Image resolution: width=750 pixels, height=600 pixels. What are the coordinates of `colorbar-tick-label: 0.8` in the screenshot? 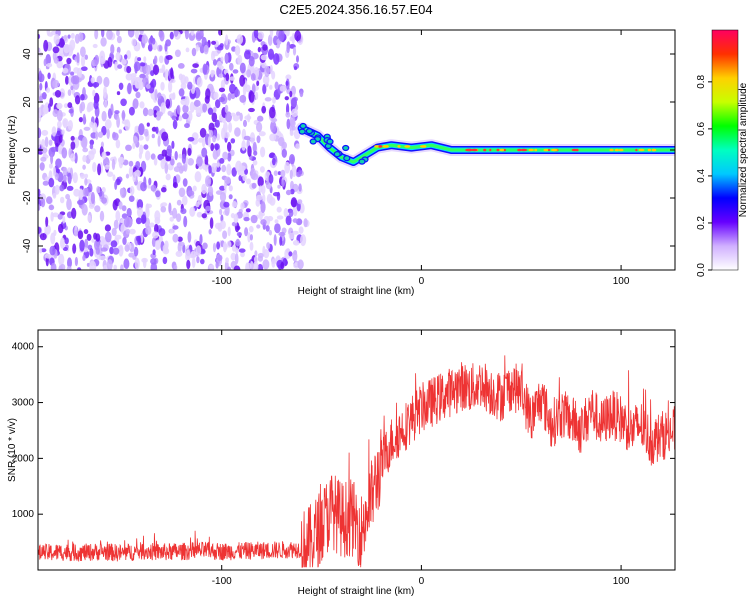 It's located at (701, 81).